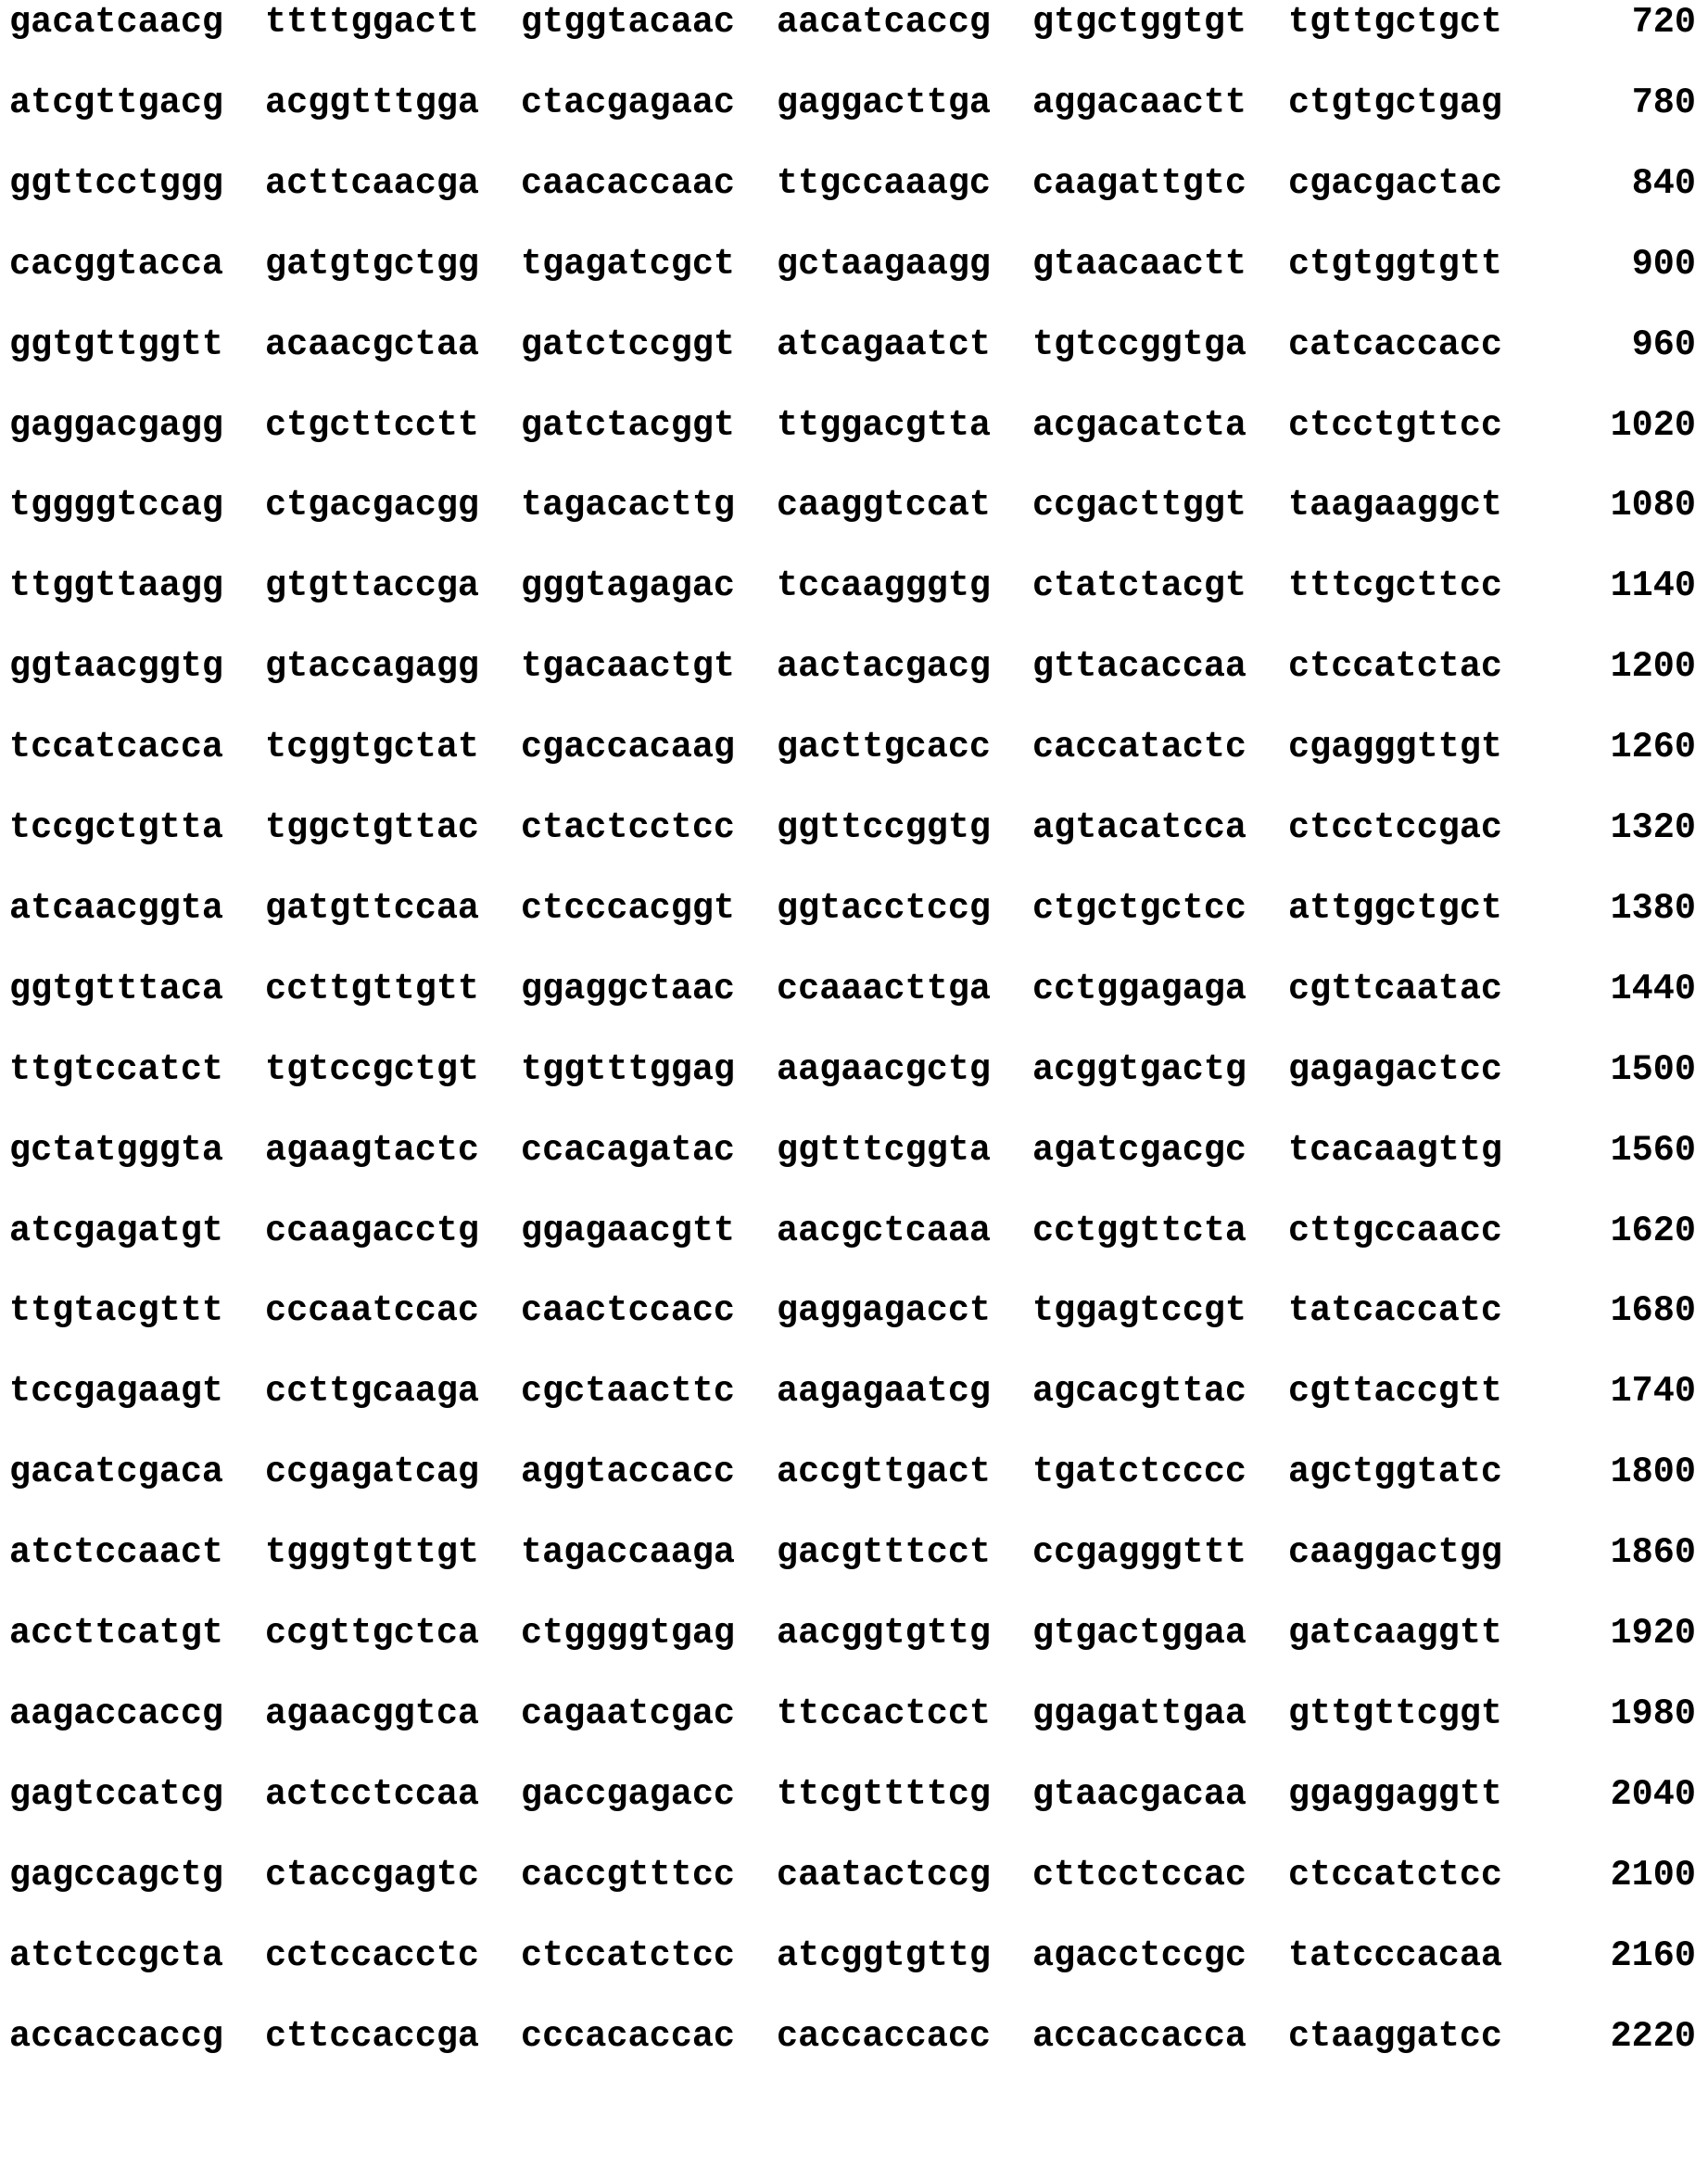 This screenshot has height=2168, width=1708. Describe the element at coordinates (884, 1714) in the screenshot. I see `nucleotide-group: ttccactcct` at that location.